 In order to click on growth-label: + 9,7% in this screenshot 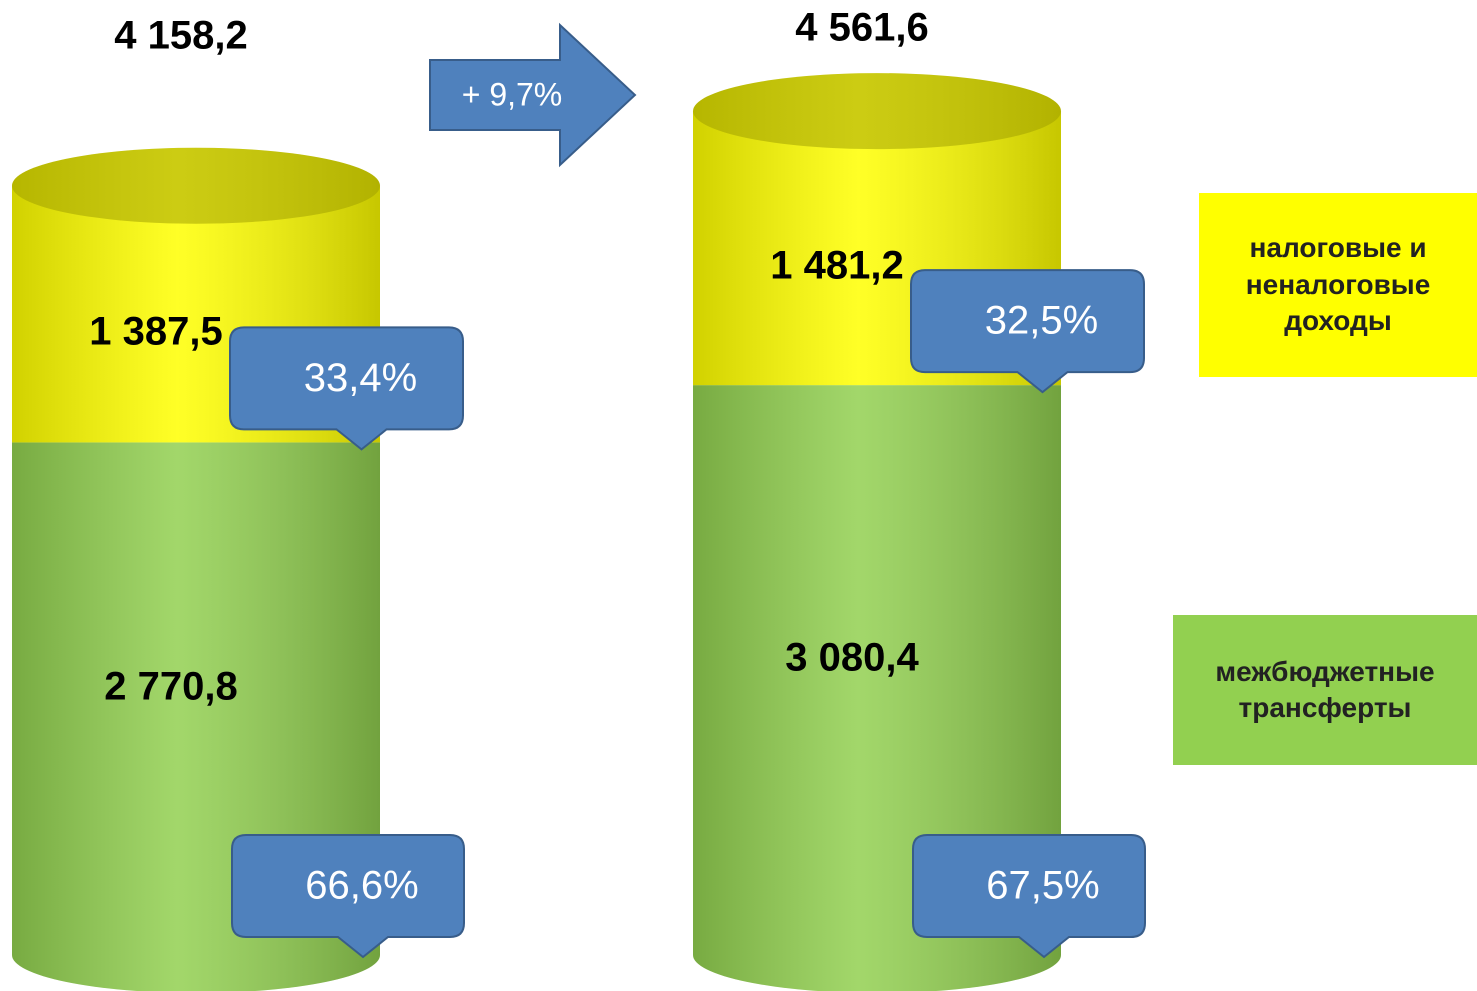, I will do `click(512, 94)`.